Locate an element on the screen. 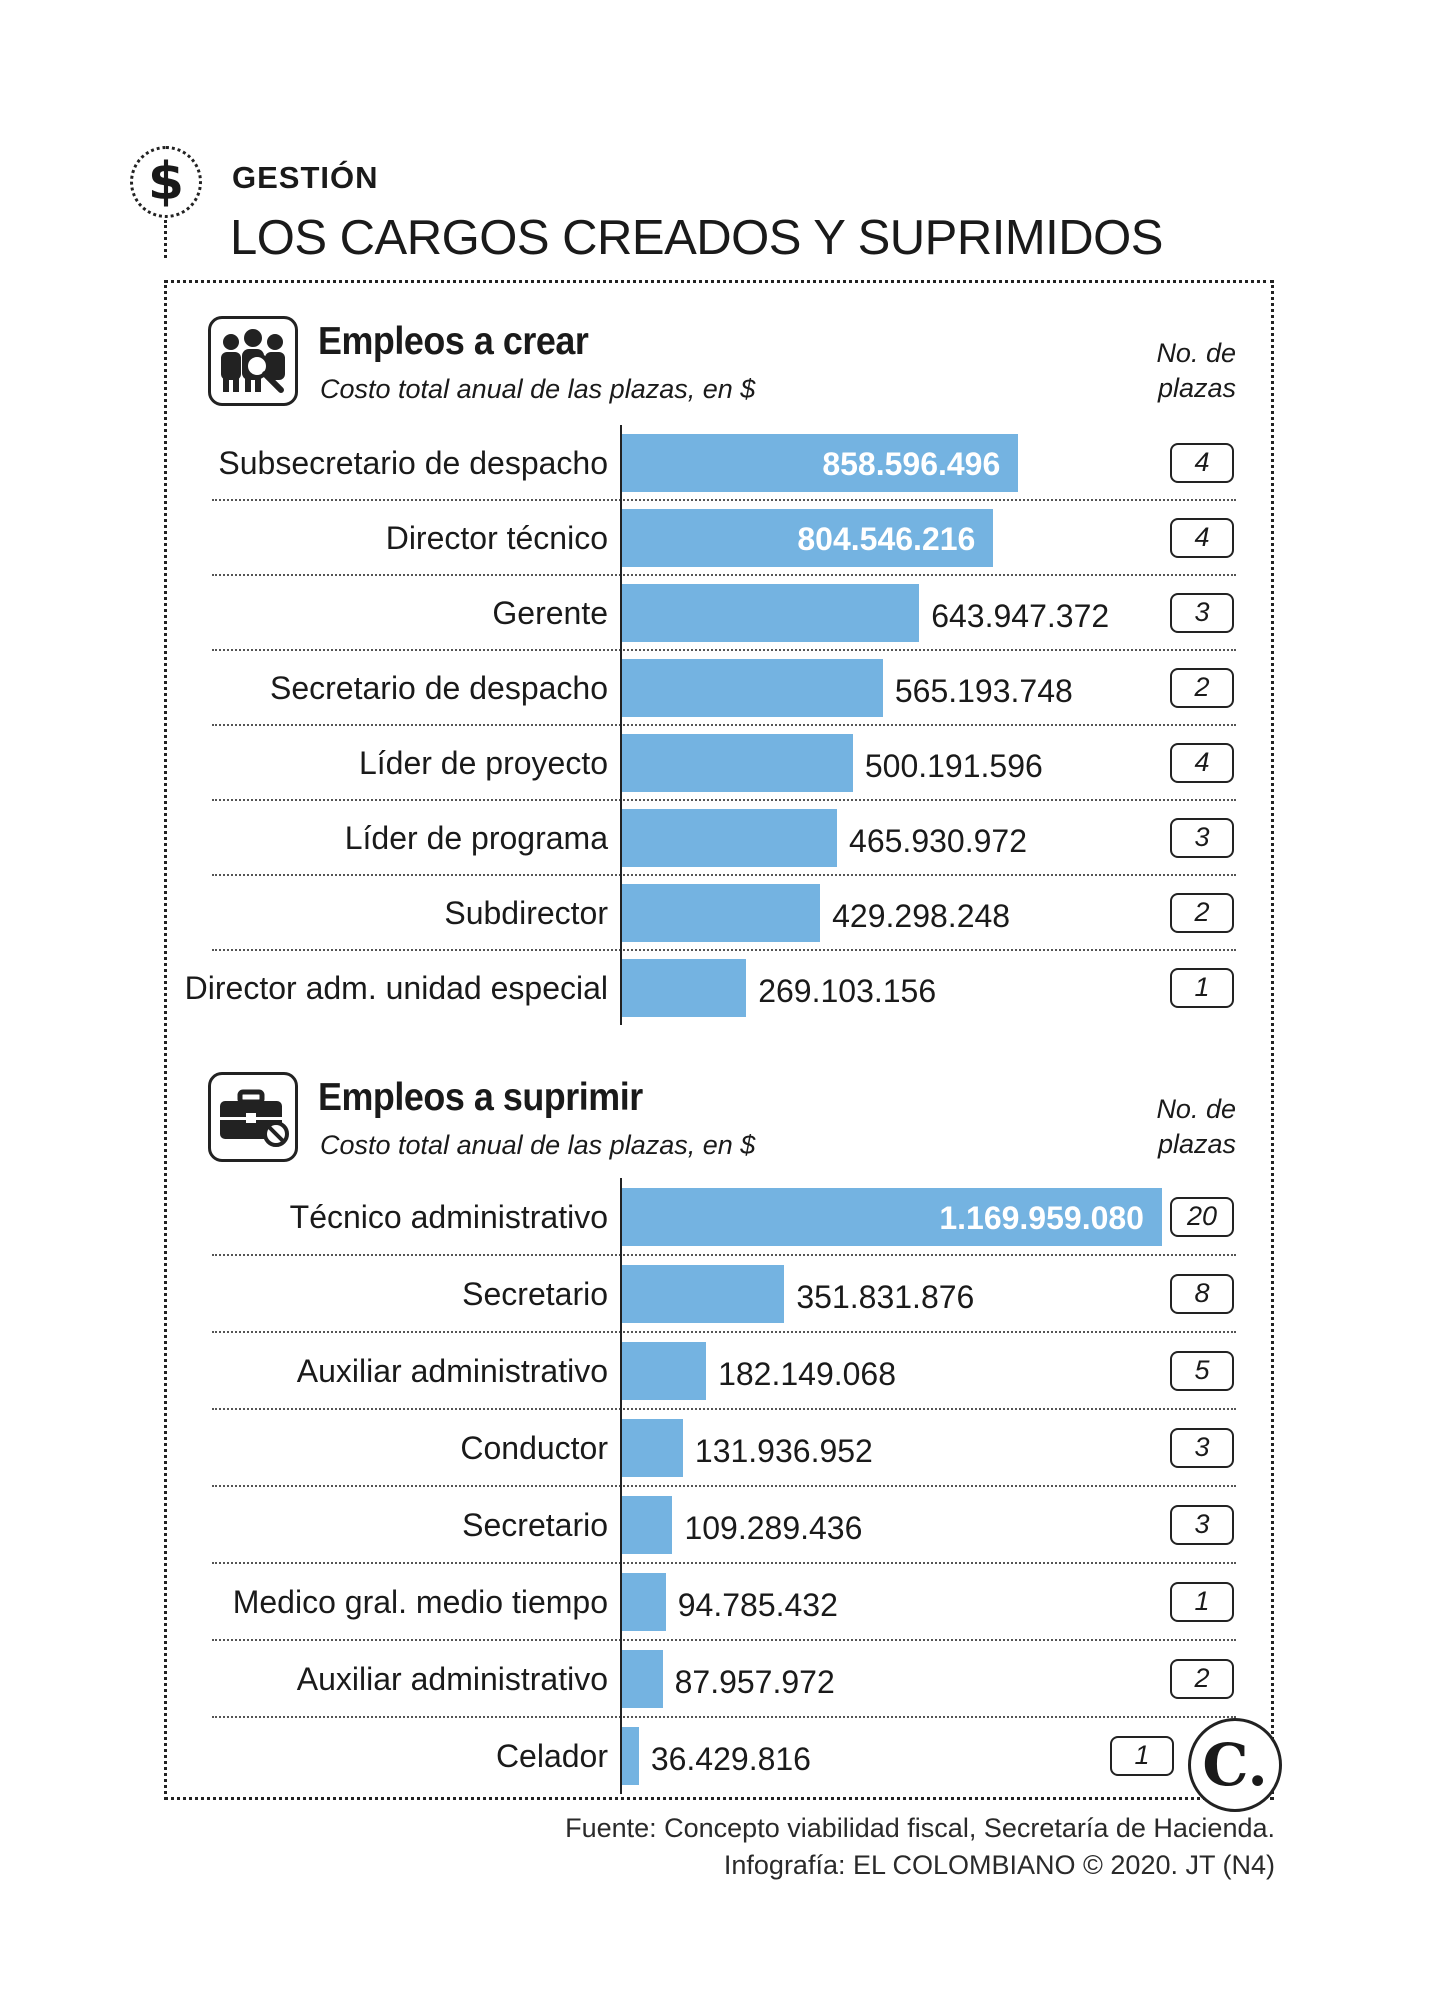 Image resolution: width=1435 pixels, height=2000 pixels. bar-value-label: 465.930.972 is located at coordinates (938, 840).